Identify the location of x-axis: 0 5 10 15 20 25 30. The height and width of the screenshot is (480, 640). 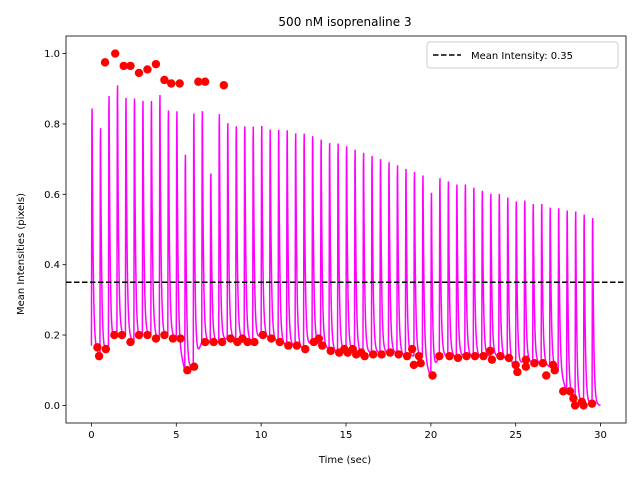
(347, 432).